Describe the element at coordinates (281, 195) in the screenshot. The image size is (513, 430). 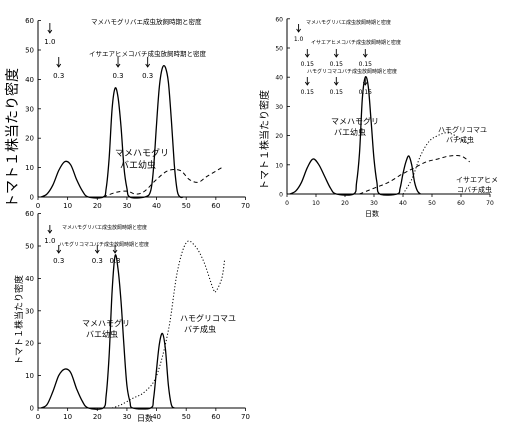
I see `panel-2-y-tick-label: 0` at that location.